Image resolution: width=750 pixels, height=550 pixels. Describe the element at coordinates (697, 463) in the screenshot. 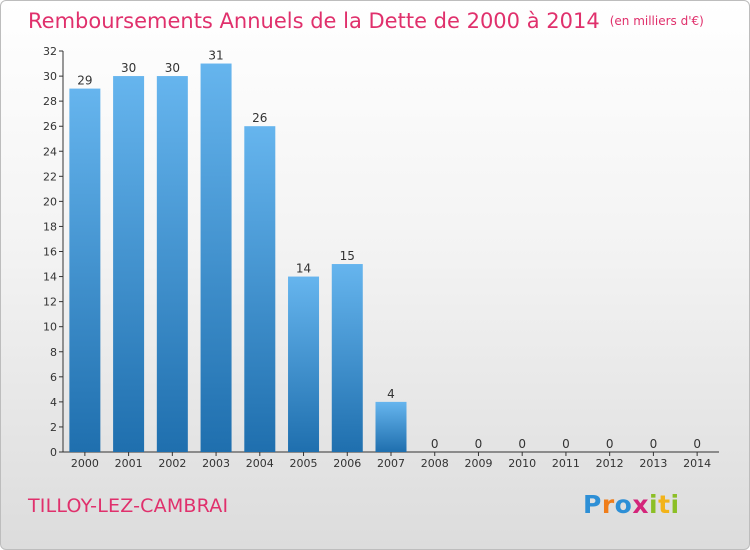

I see `x-tick-label: 2014` at that location.